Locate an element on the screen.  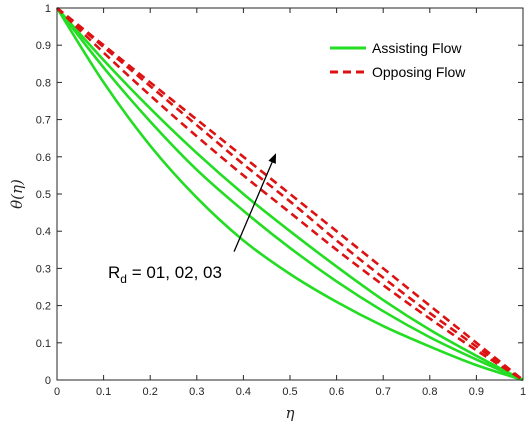
x-tick-label: 0 is located at coordinates (57, 392).